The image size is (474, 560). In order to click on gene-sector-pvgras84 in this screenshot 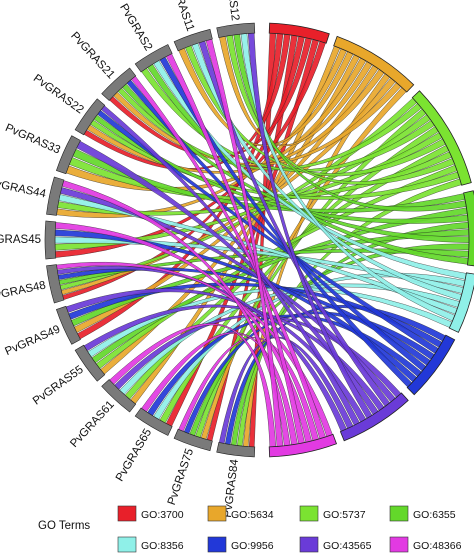, I will do `click(236, 450)`.